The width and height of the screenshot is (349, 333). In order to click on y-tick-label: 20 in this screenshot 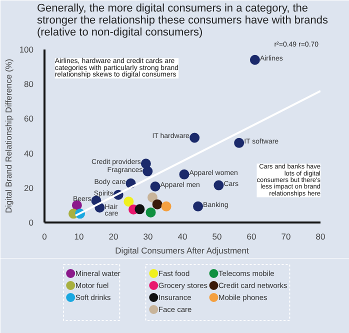, I will do `click(29, 187)`.